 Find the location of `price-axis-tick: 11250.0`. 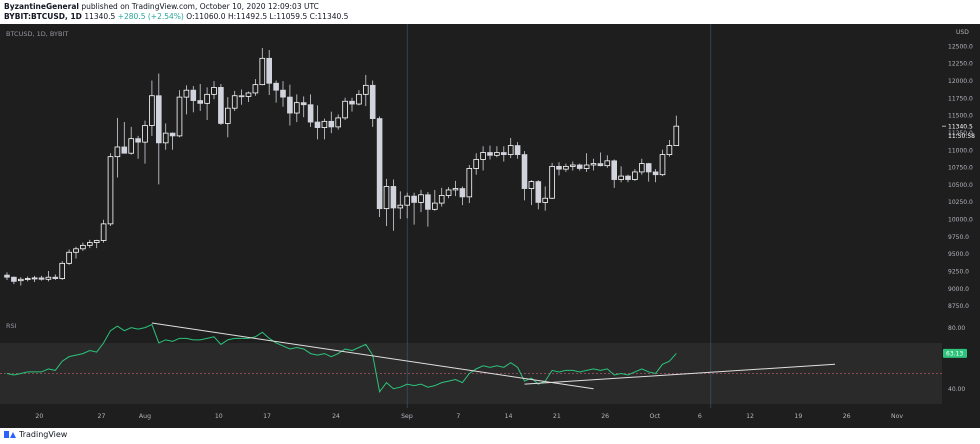

price-axis-tick: 11250.0 is located at coordinates (960, 133).